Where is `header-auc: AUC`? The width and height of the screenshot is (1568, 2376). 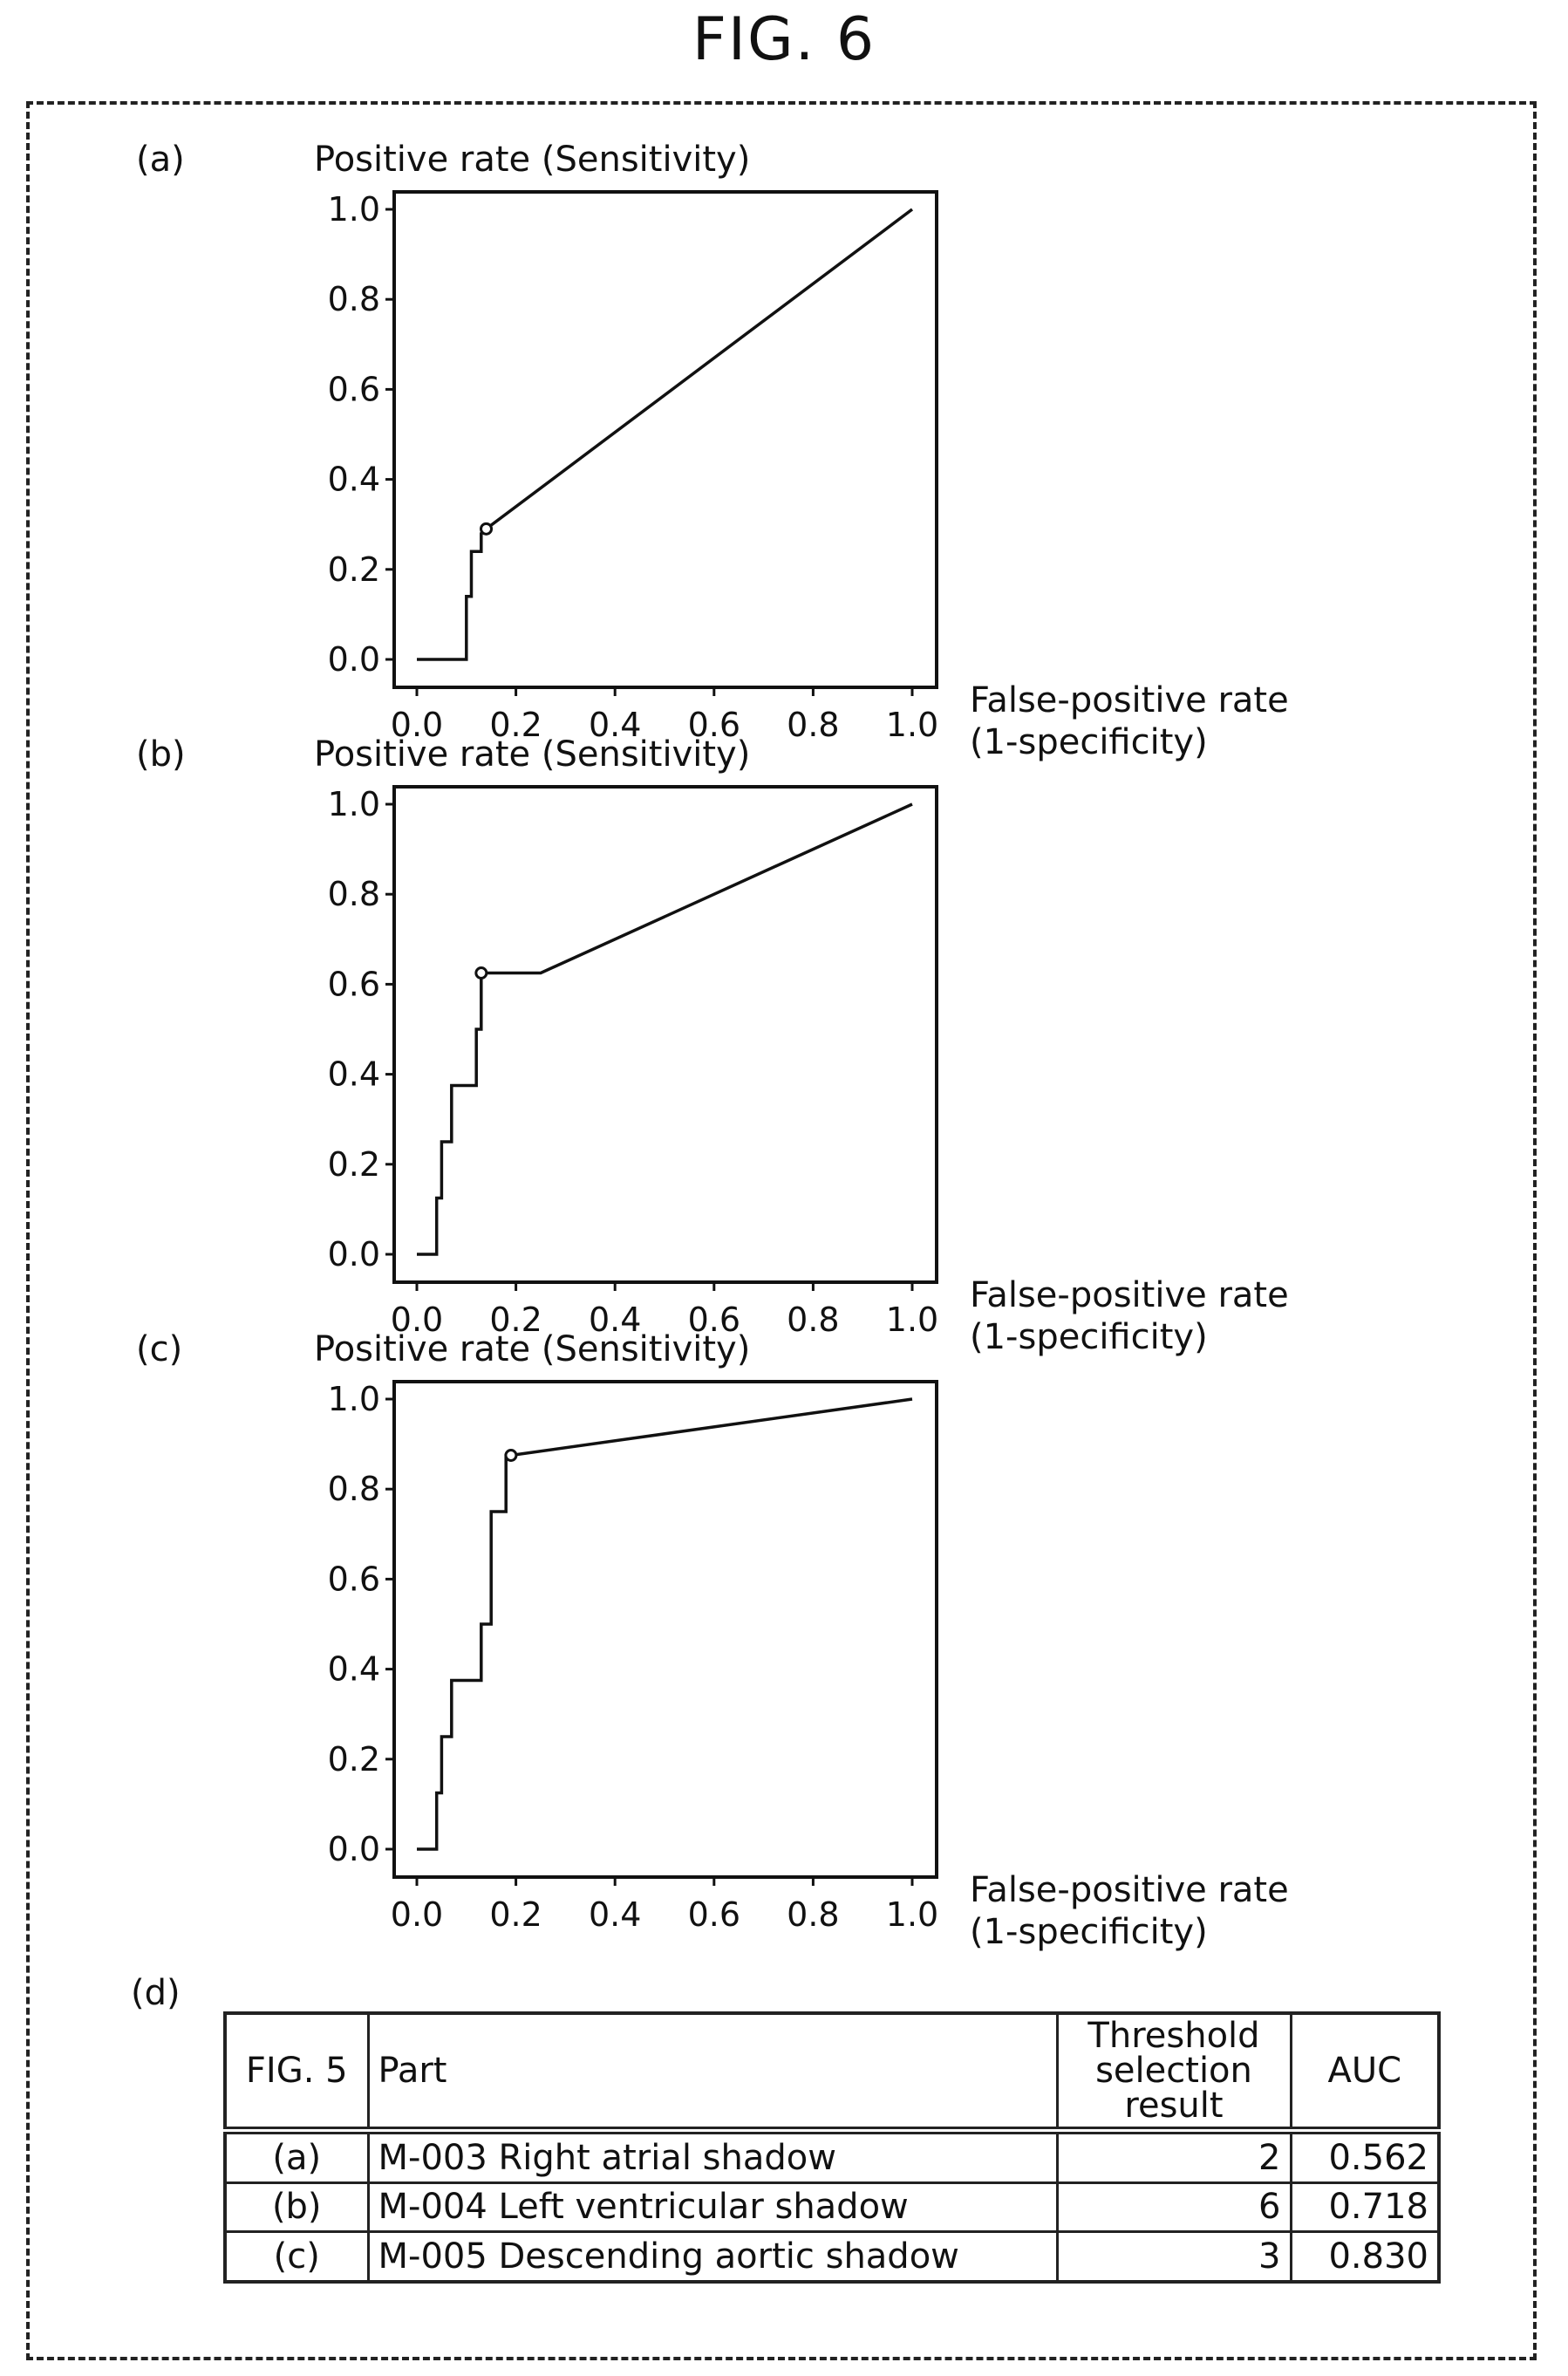
header-auc: AUC is located at coordinates (1365, 2072).